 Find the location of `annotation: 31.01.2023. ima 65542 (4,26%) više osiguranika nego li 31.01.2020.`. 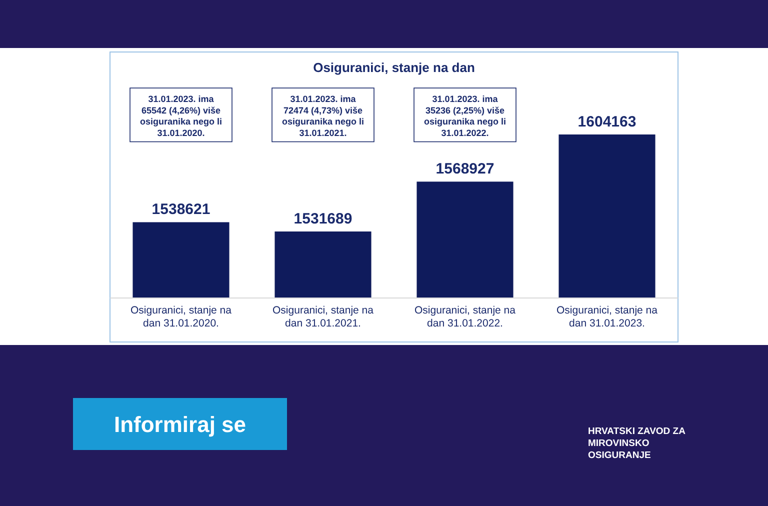

annotation: 31.01.2023. ima 65542 (4,26%) više osiguranika nego li 31.01.2020. is located at coordinates (181, 116).